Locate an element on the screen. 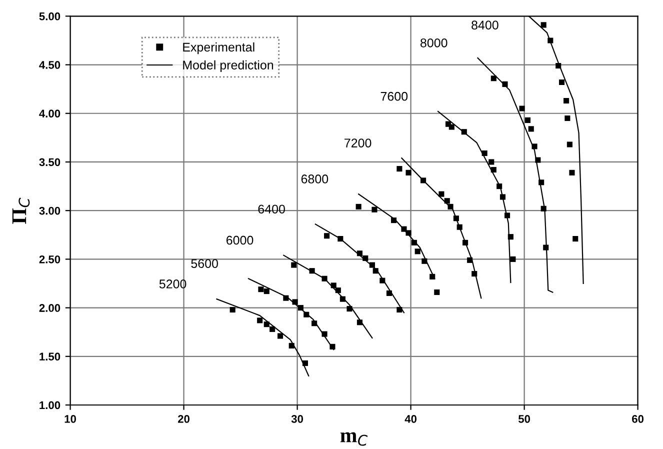  y-tick-label: 4.00 is located at coordinates (49, 114).